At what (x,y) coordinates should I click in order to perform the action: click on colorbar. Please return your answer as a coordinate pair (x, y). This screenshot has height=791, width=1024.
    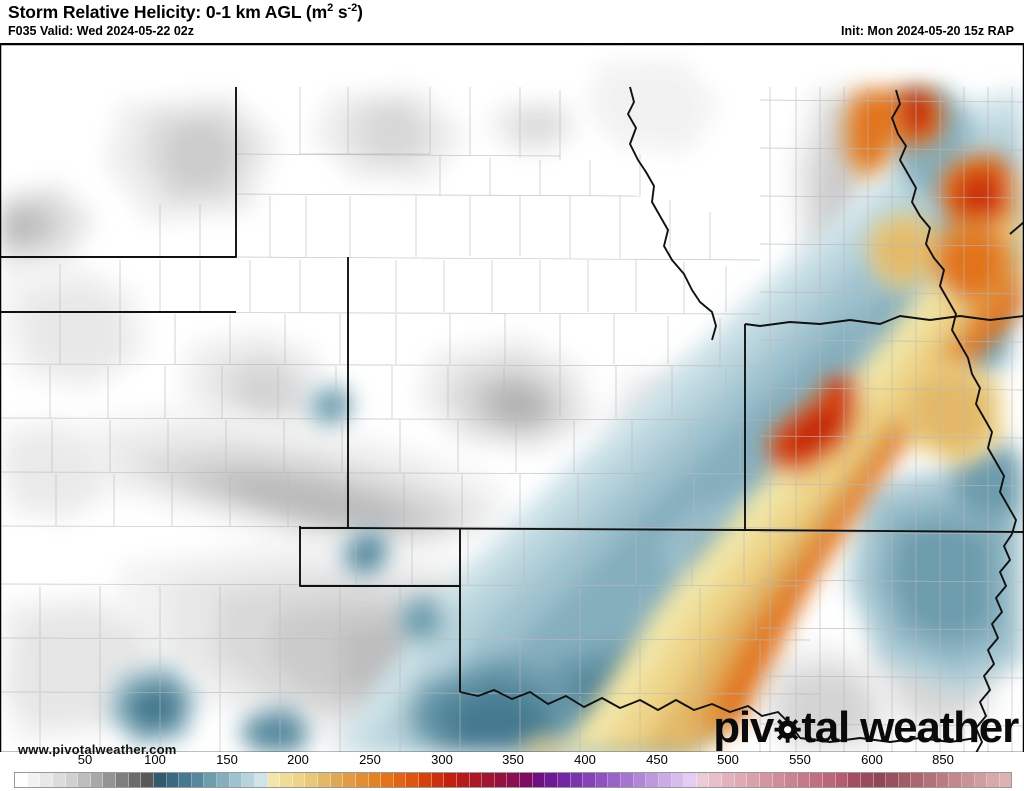
    Looking at the image, I should click on (513, 780).